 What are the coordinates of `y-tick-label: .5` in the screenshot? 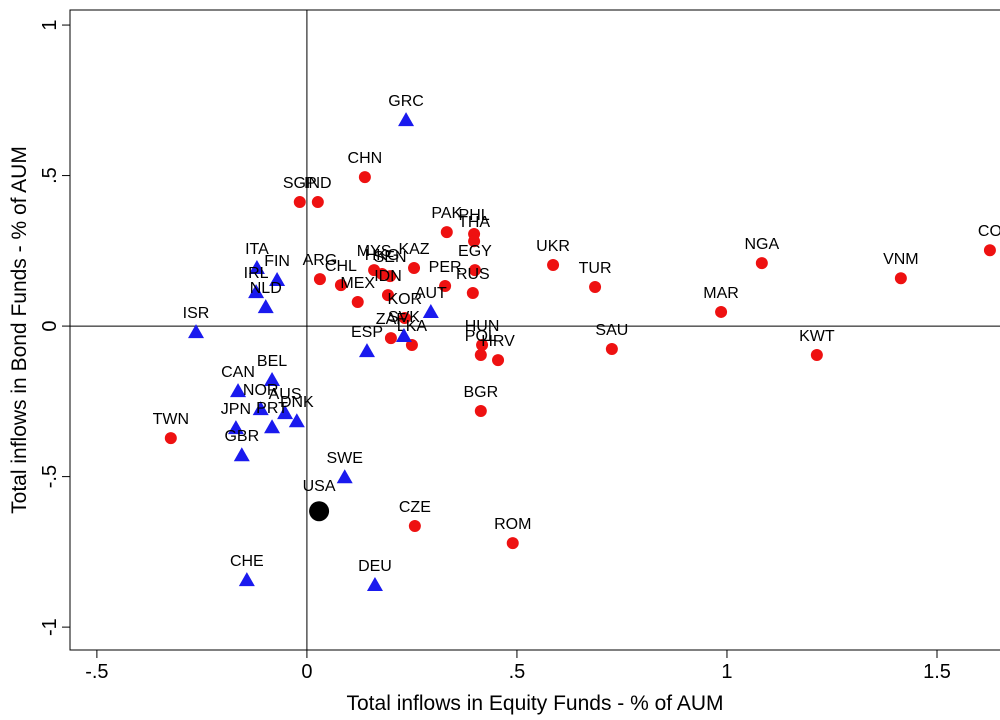 It's located at (50, 175).